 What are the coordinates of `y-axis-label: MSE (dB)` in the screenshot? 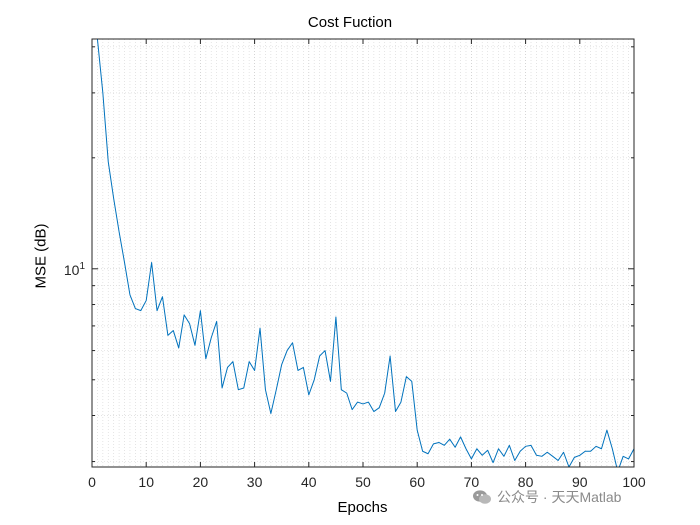 It's located at (41, 256).